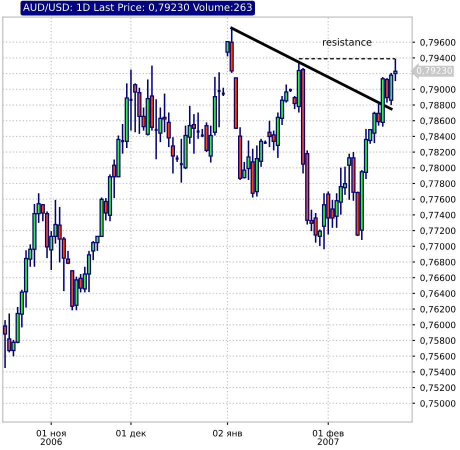 This screenshot has height=450, width=460. I want to click on y-tick-label: 0,77800, so click(438, 184).